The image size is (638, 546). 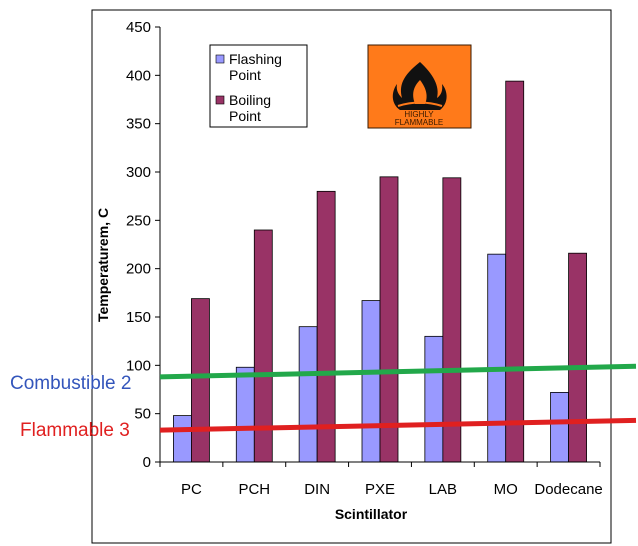 I want to click on flame-icon, so click(x=419, y=86).